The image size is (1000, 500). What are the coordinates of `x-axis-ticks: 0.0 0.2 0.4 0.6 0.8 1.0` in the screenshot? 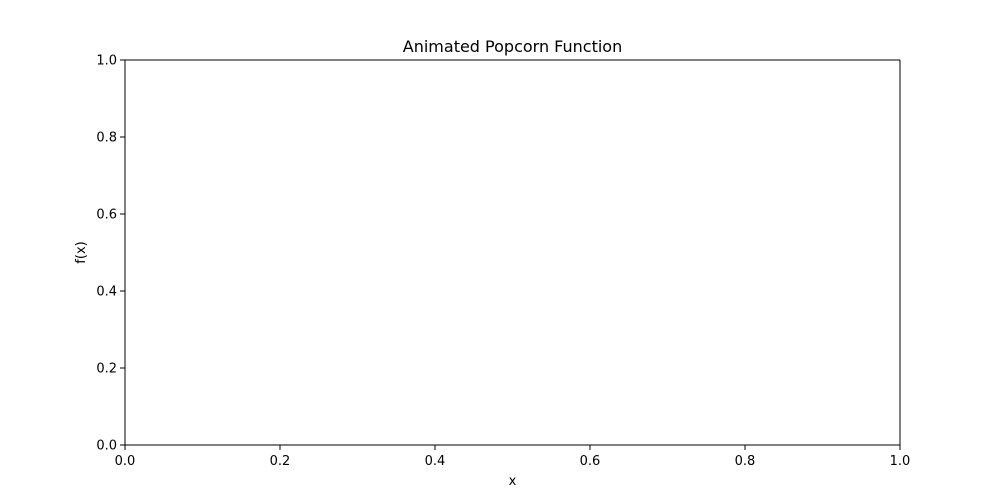 It's located at (513, 457).